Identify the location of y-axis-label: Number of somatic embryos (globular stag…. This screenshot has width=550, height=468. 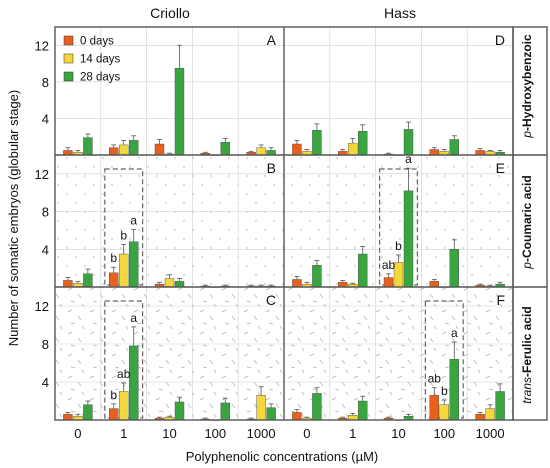
(13, 218).